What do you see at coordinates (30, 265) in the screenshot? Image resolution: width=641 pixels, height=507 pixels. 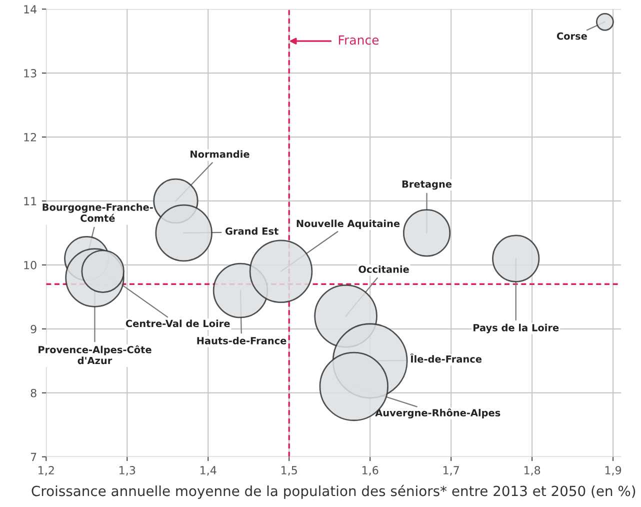 I see `y-tick-label: 10` at bounding box center [30, 265].